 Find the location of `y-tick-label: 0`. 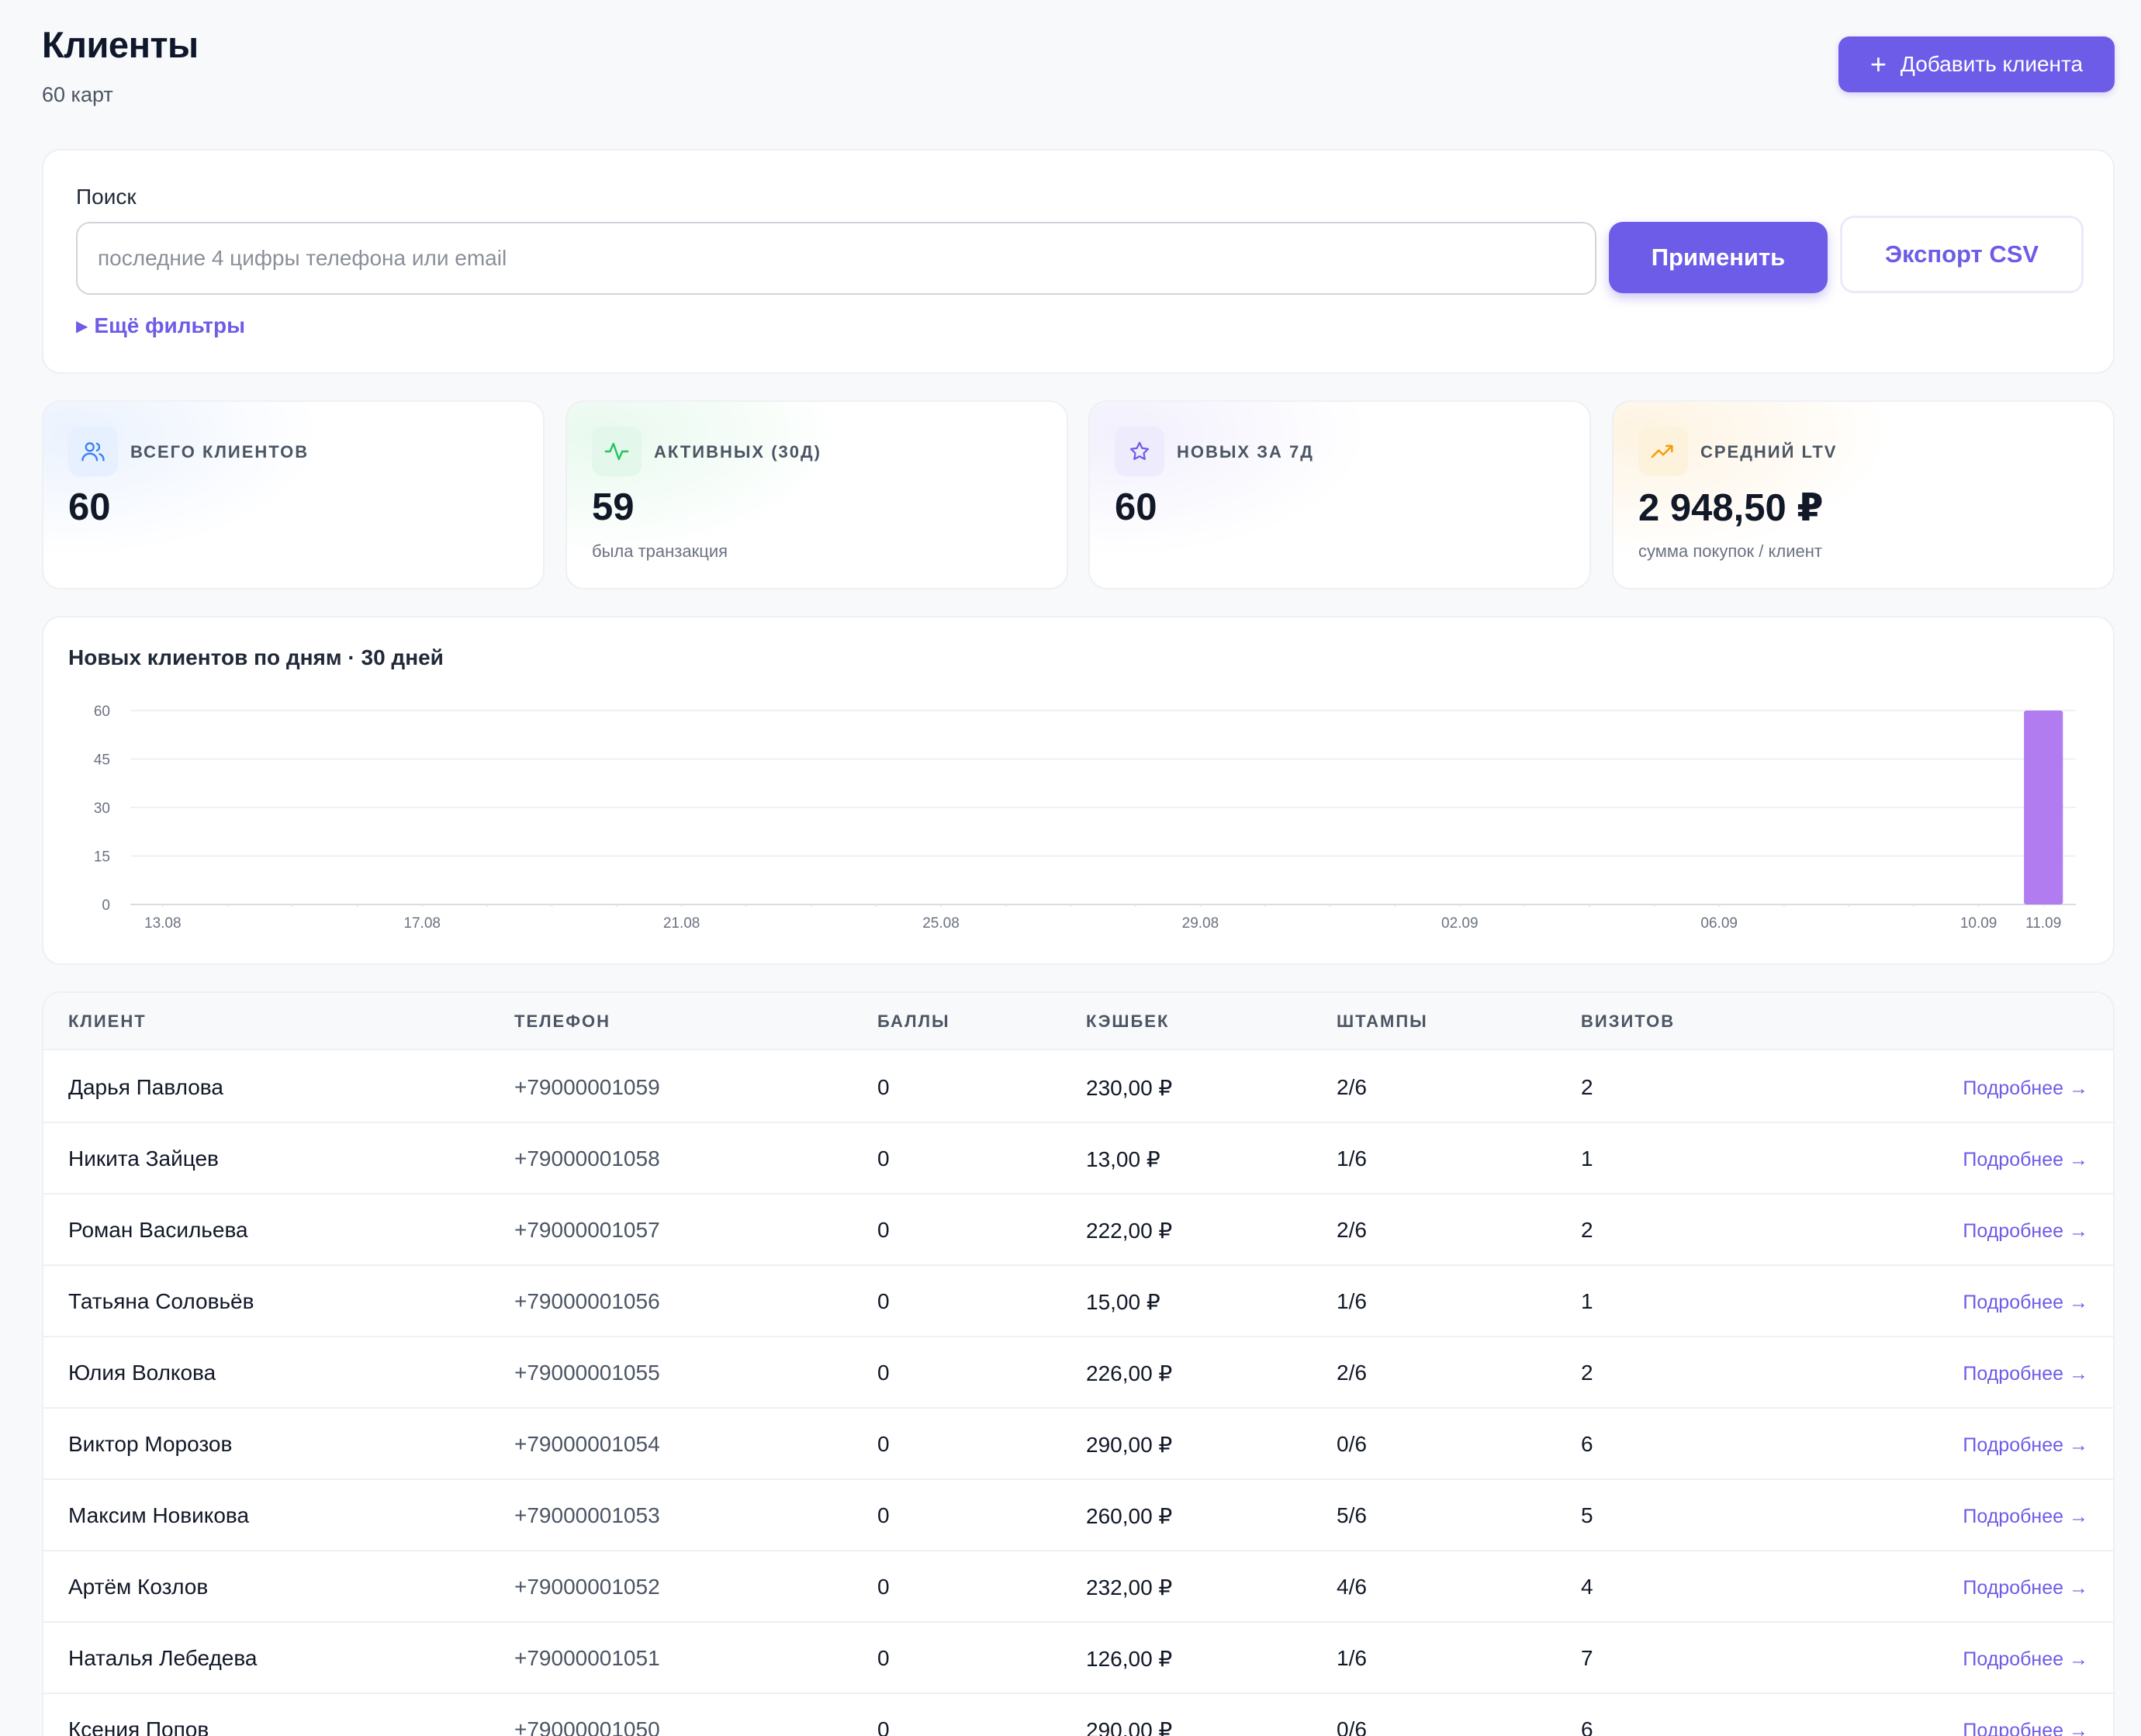

y-tick-label: 0 is located at coordinates (106, 906).